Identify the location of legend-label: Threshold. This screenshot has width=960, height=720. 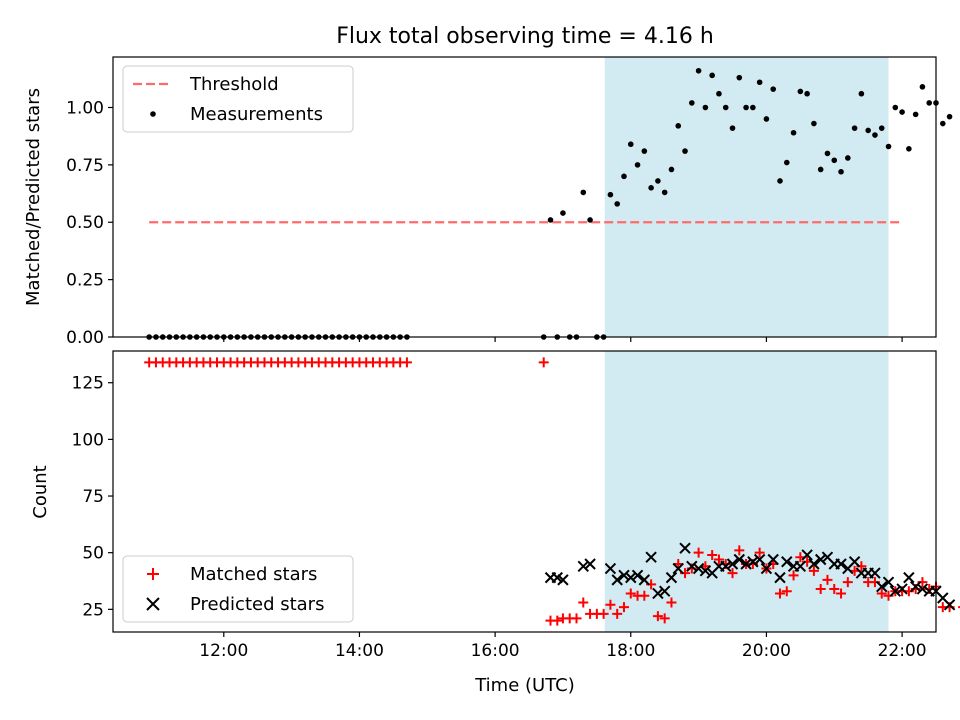
(234, 84).